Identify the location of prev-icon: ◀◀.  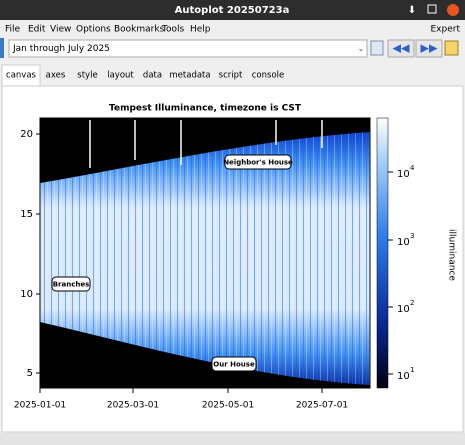
(401, 48).